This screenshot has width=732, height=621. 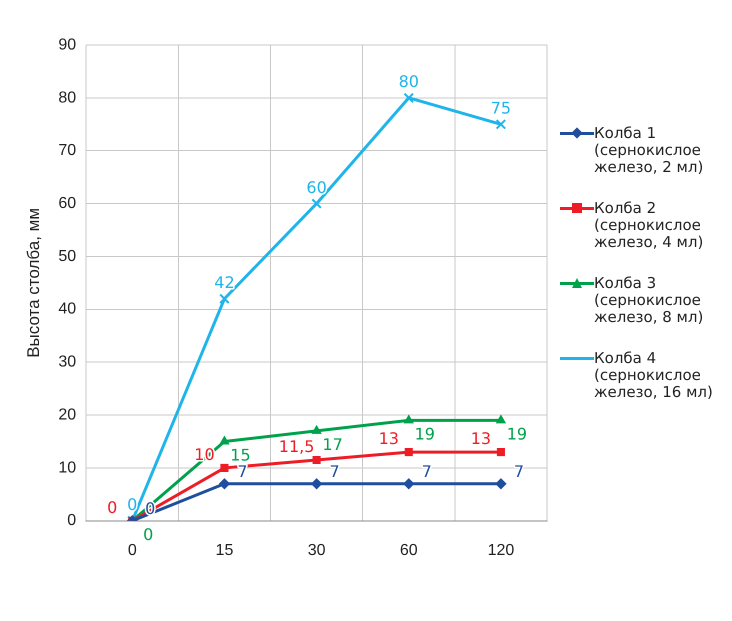 I want to click on data-label: 11,5, so click(x=296, y=446).